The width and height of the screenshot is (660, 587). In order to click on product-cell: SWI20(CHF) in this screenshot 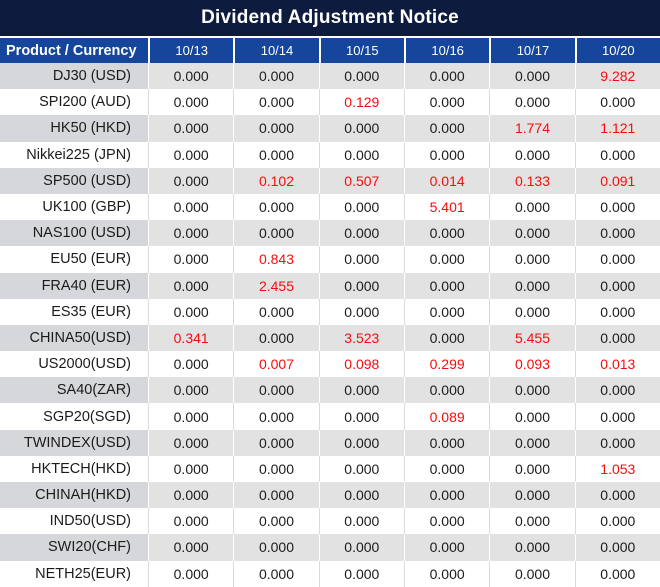, I will do `click(74, 547)`.